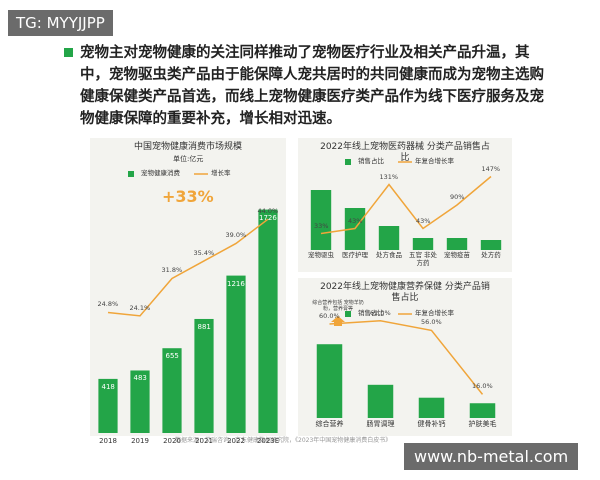  Describe the element at coordinates (380, 424) in the screenshot. I see `x-tick-label: 肠胃调理` at that location.